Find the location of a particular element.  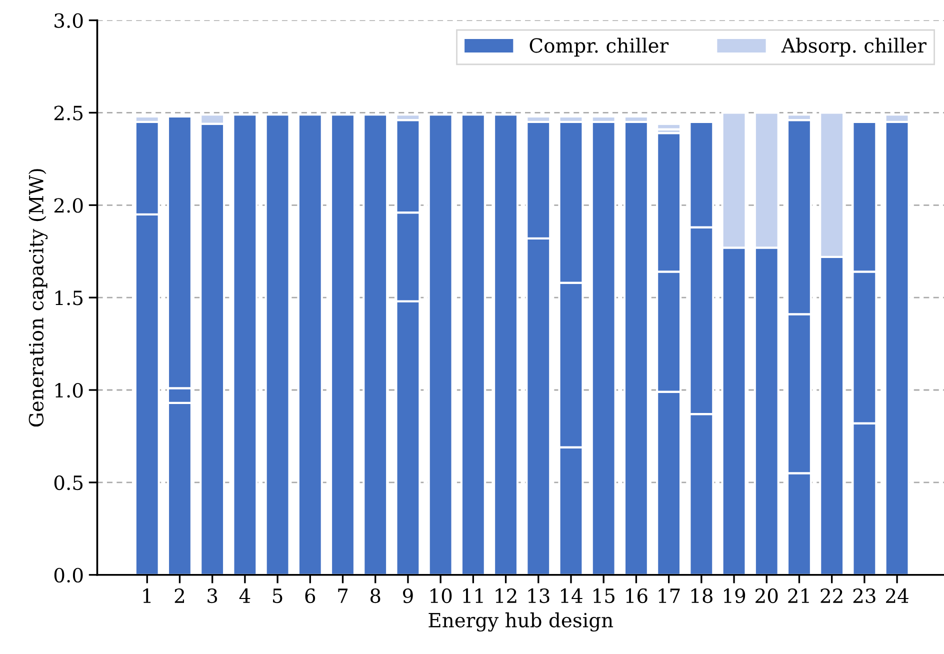

y-tick-label: 1.0 is located at coordinates (69, 390).